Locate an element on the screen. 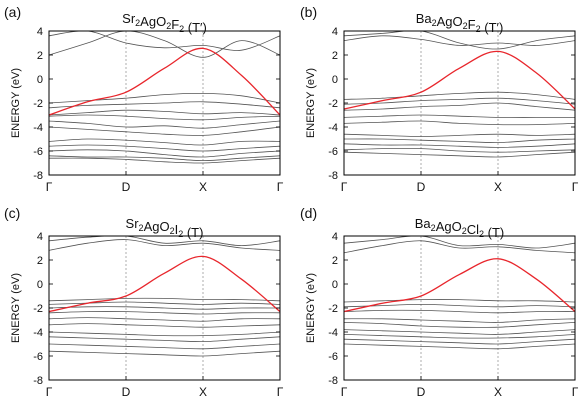 Image resolution: width=582 pixels, height=407 pixels. plot-frame is located at coordinates (459, 308).